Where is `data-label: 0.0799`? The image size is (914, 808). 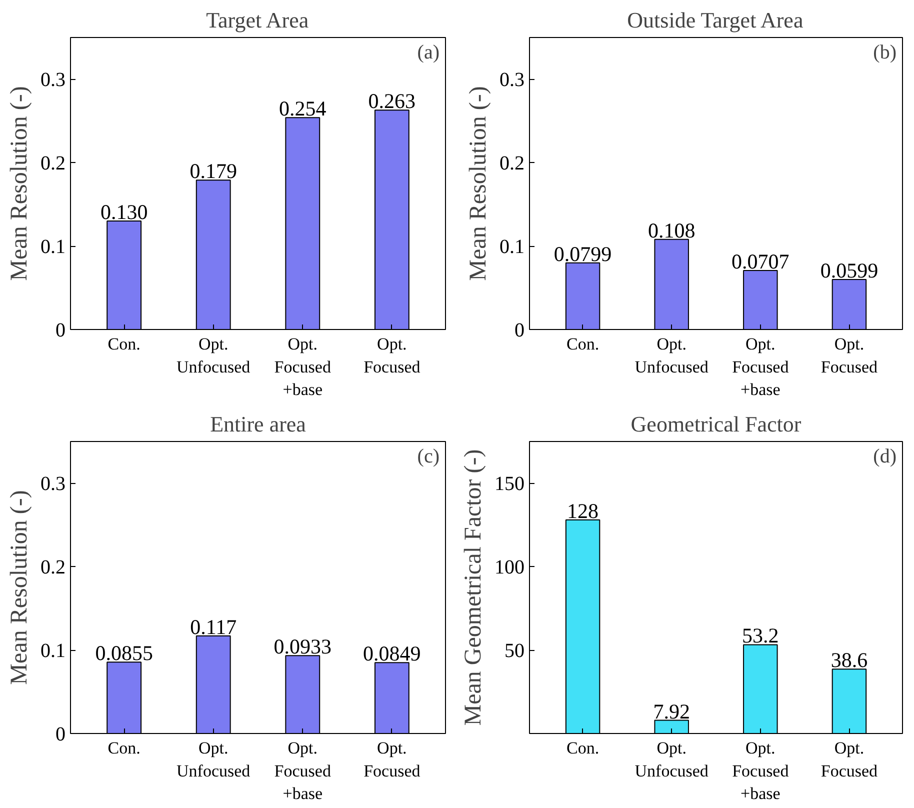 data-label: 0.0799 is located at coordinates (583, 254).